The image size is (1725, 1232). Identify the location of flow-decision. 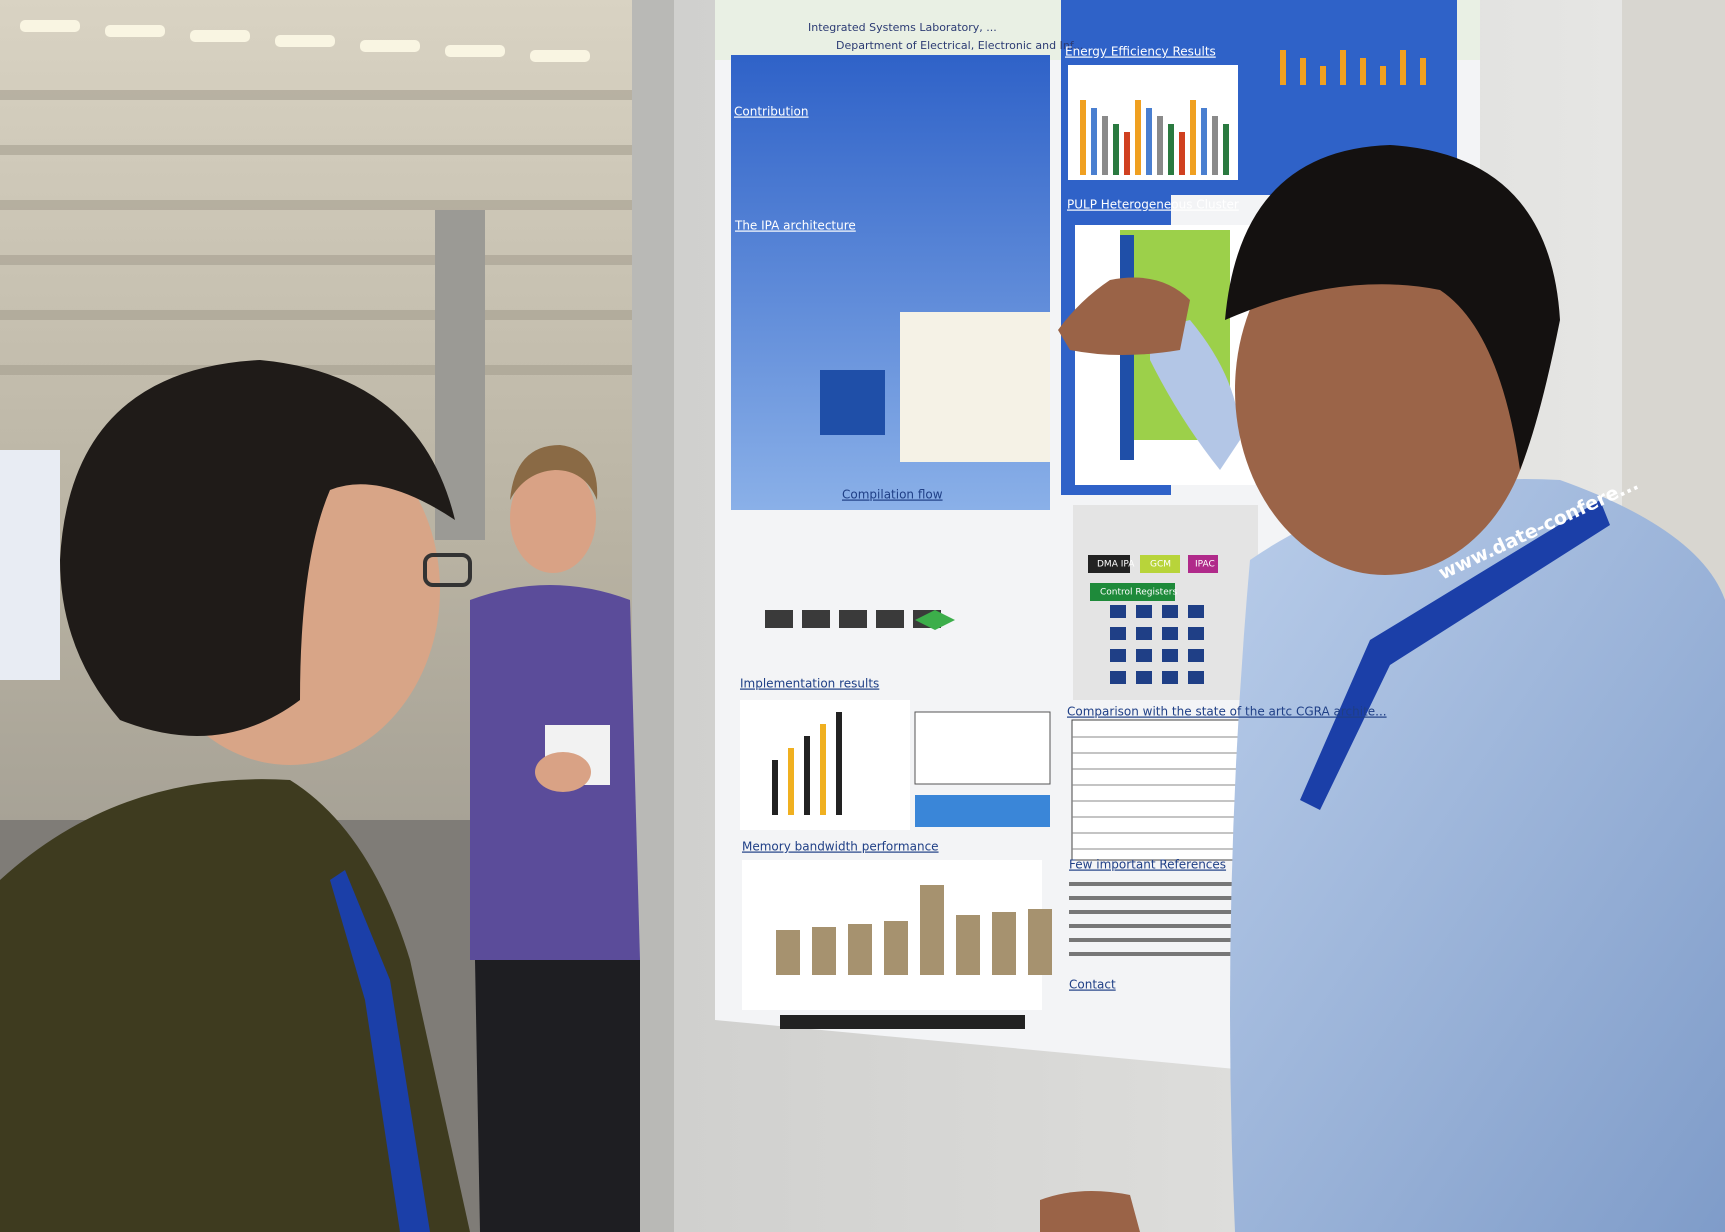
(935, 620).